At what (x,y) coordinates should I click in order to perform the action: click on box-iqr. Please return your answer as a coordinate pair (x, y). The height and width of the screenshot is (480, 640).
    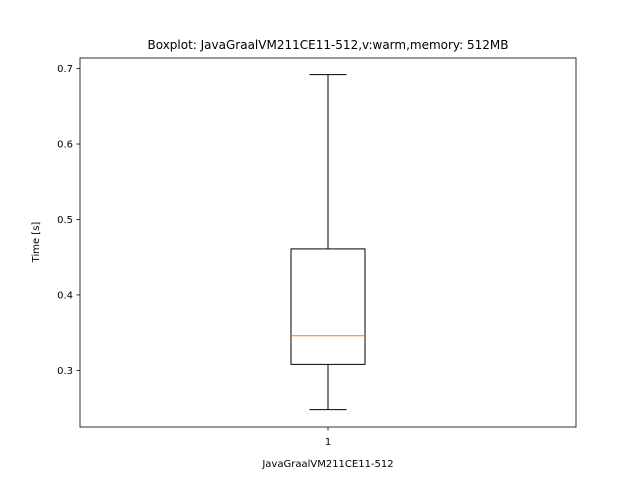
    Looking at the image, I should click on (328, 306).